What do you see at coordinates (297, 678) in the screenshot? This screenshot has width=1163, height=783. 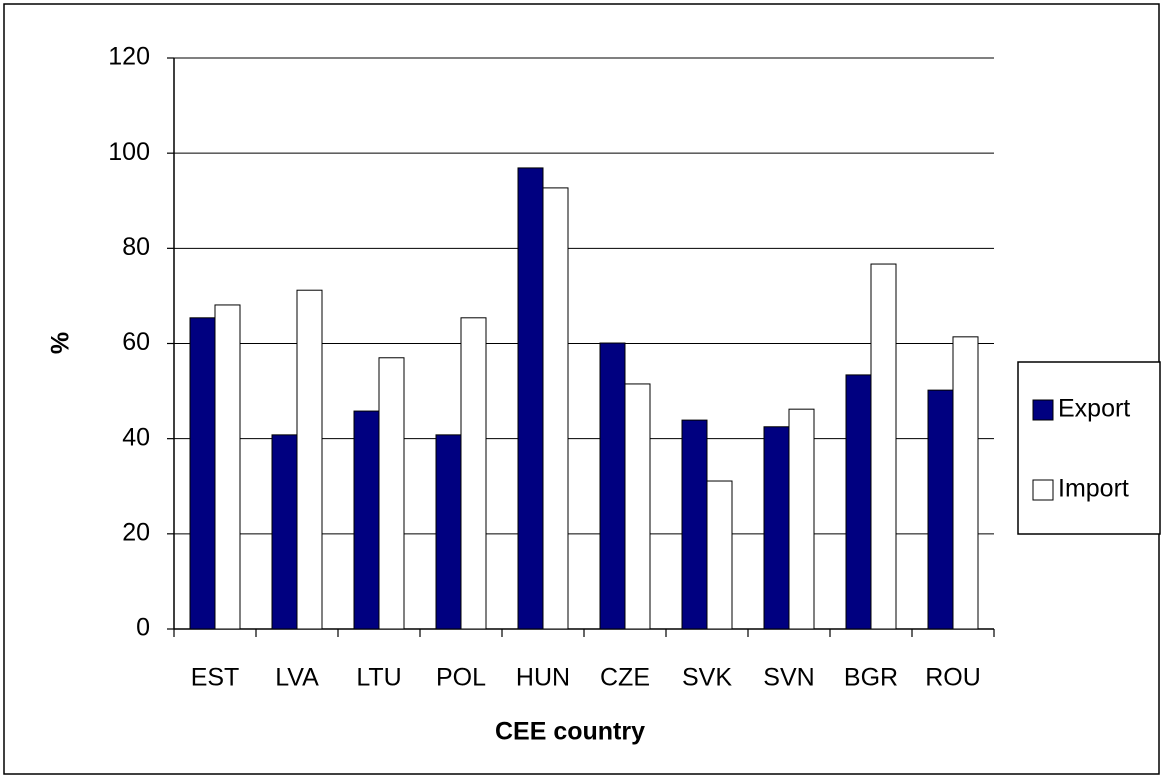 I see `x-tick-label: LVA` at bounding box center [297, 678].